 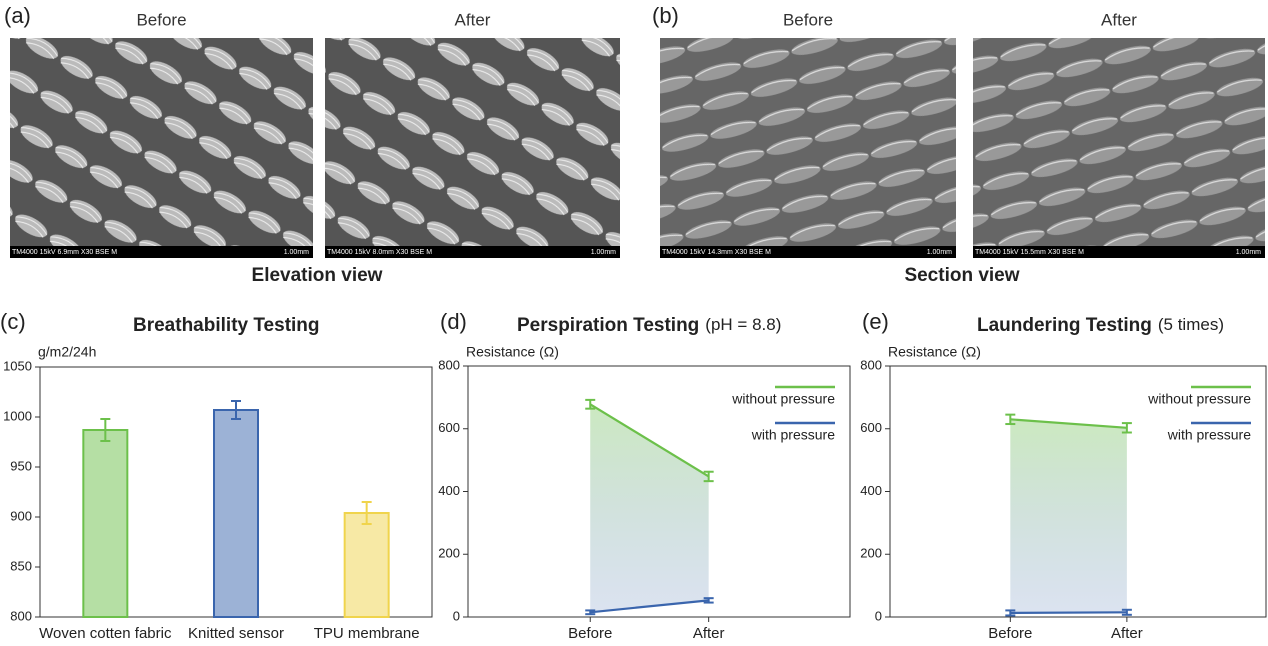 I want to click on panel-caption: Elevation view, so click(x=317, y=275).